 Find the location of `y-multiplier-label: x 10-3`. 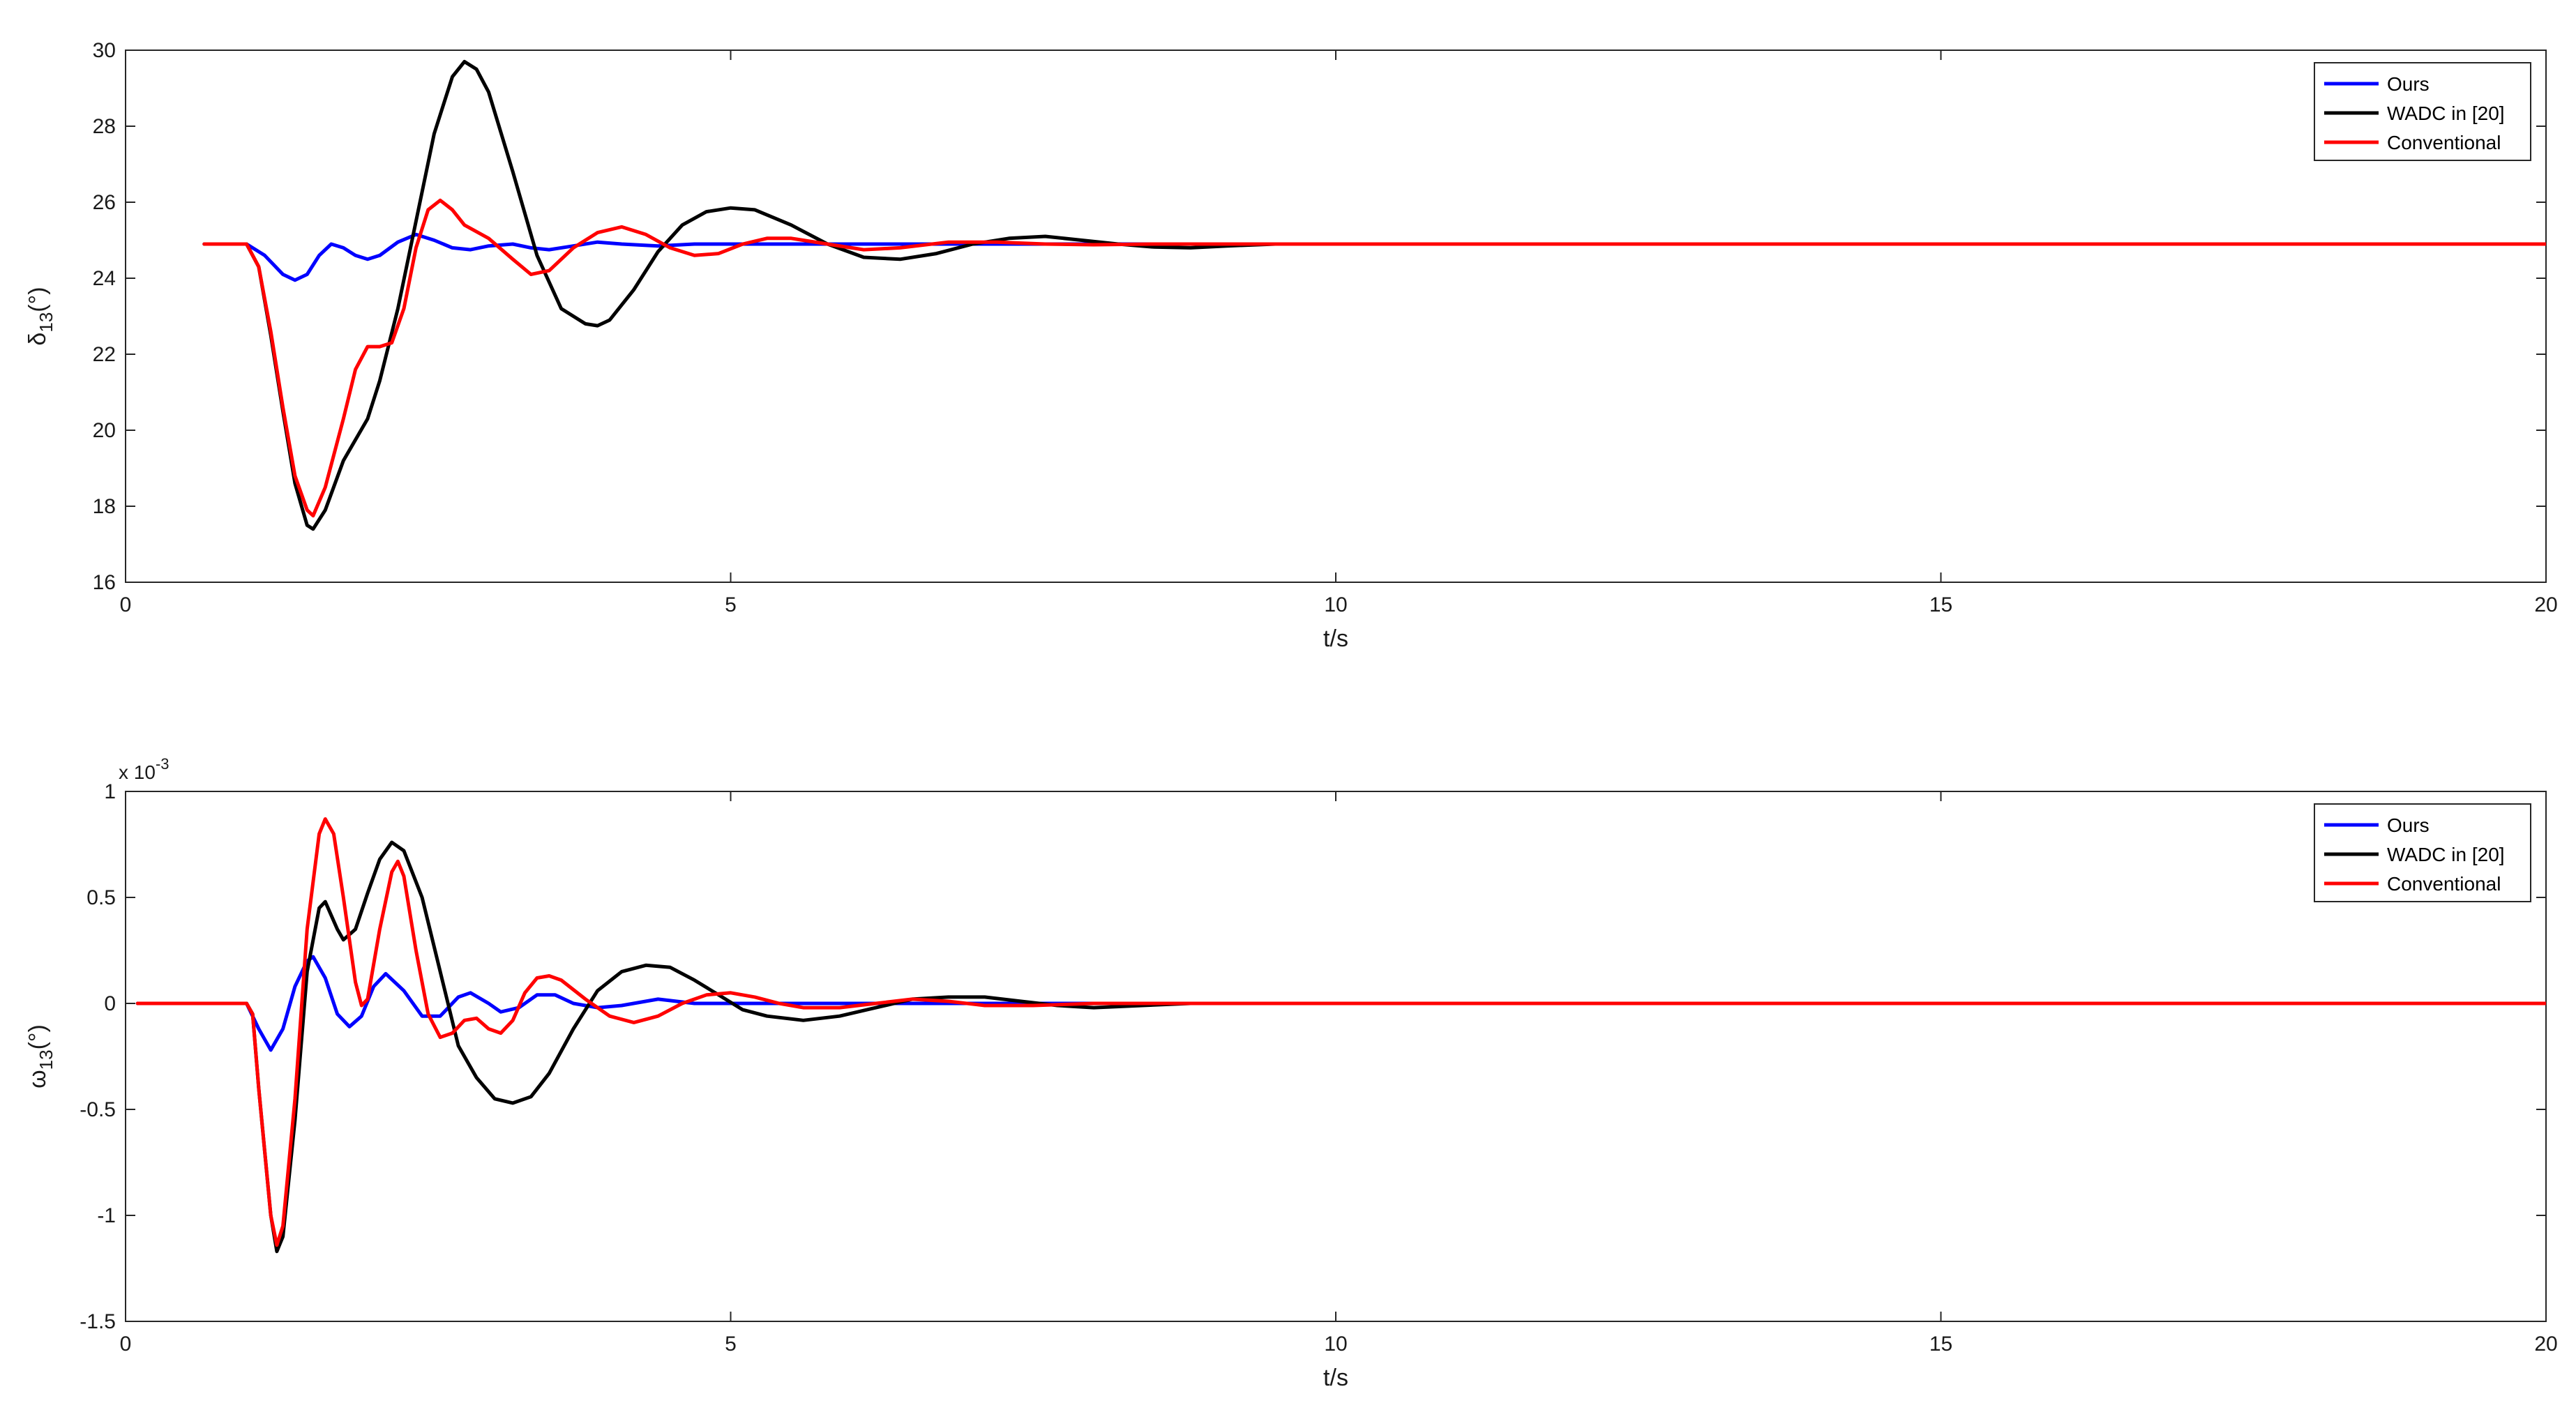

y-multiplier-label: x 10-3 is located at coordinates (144, 769).